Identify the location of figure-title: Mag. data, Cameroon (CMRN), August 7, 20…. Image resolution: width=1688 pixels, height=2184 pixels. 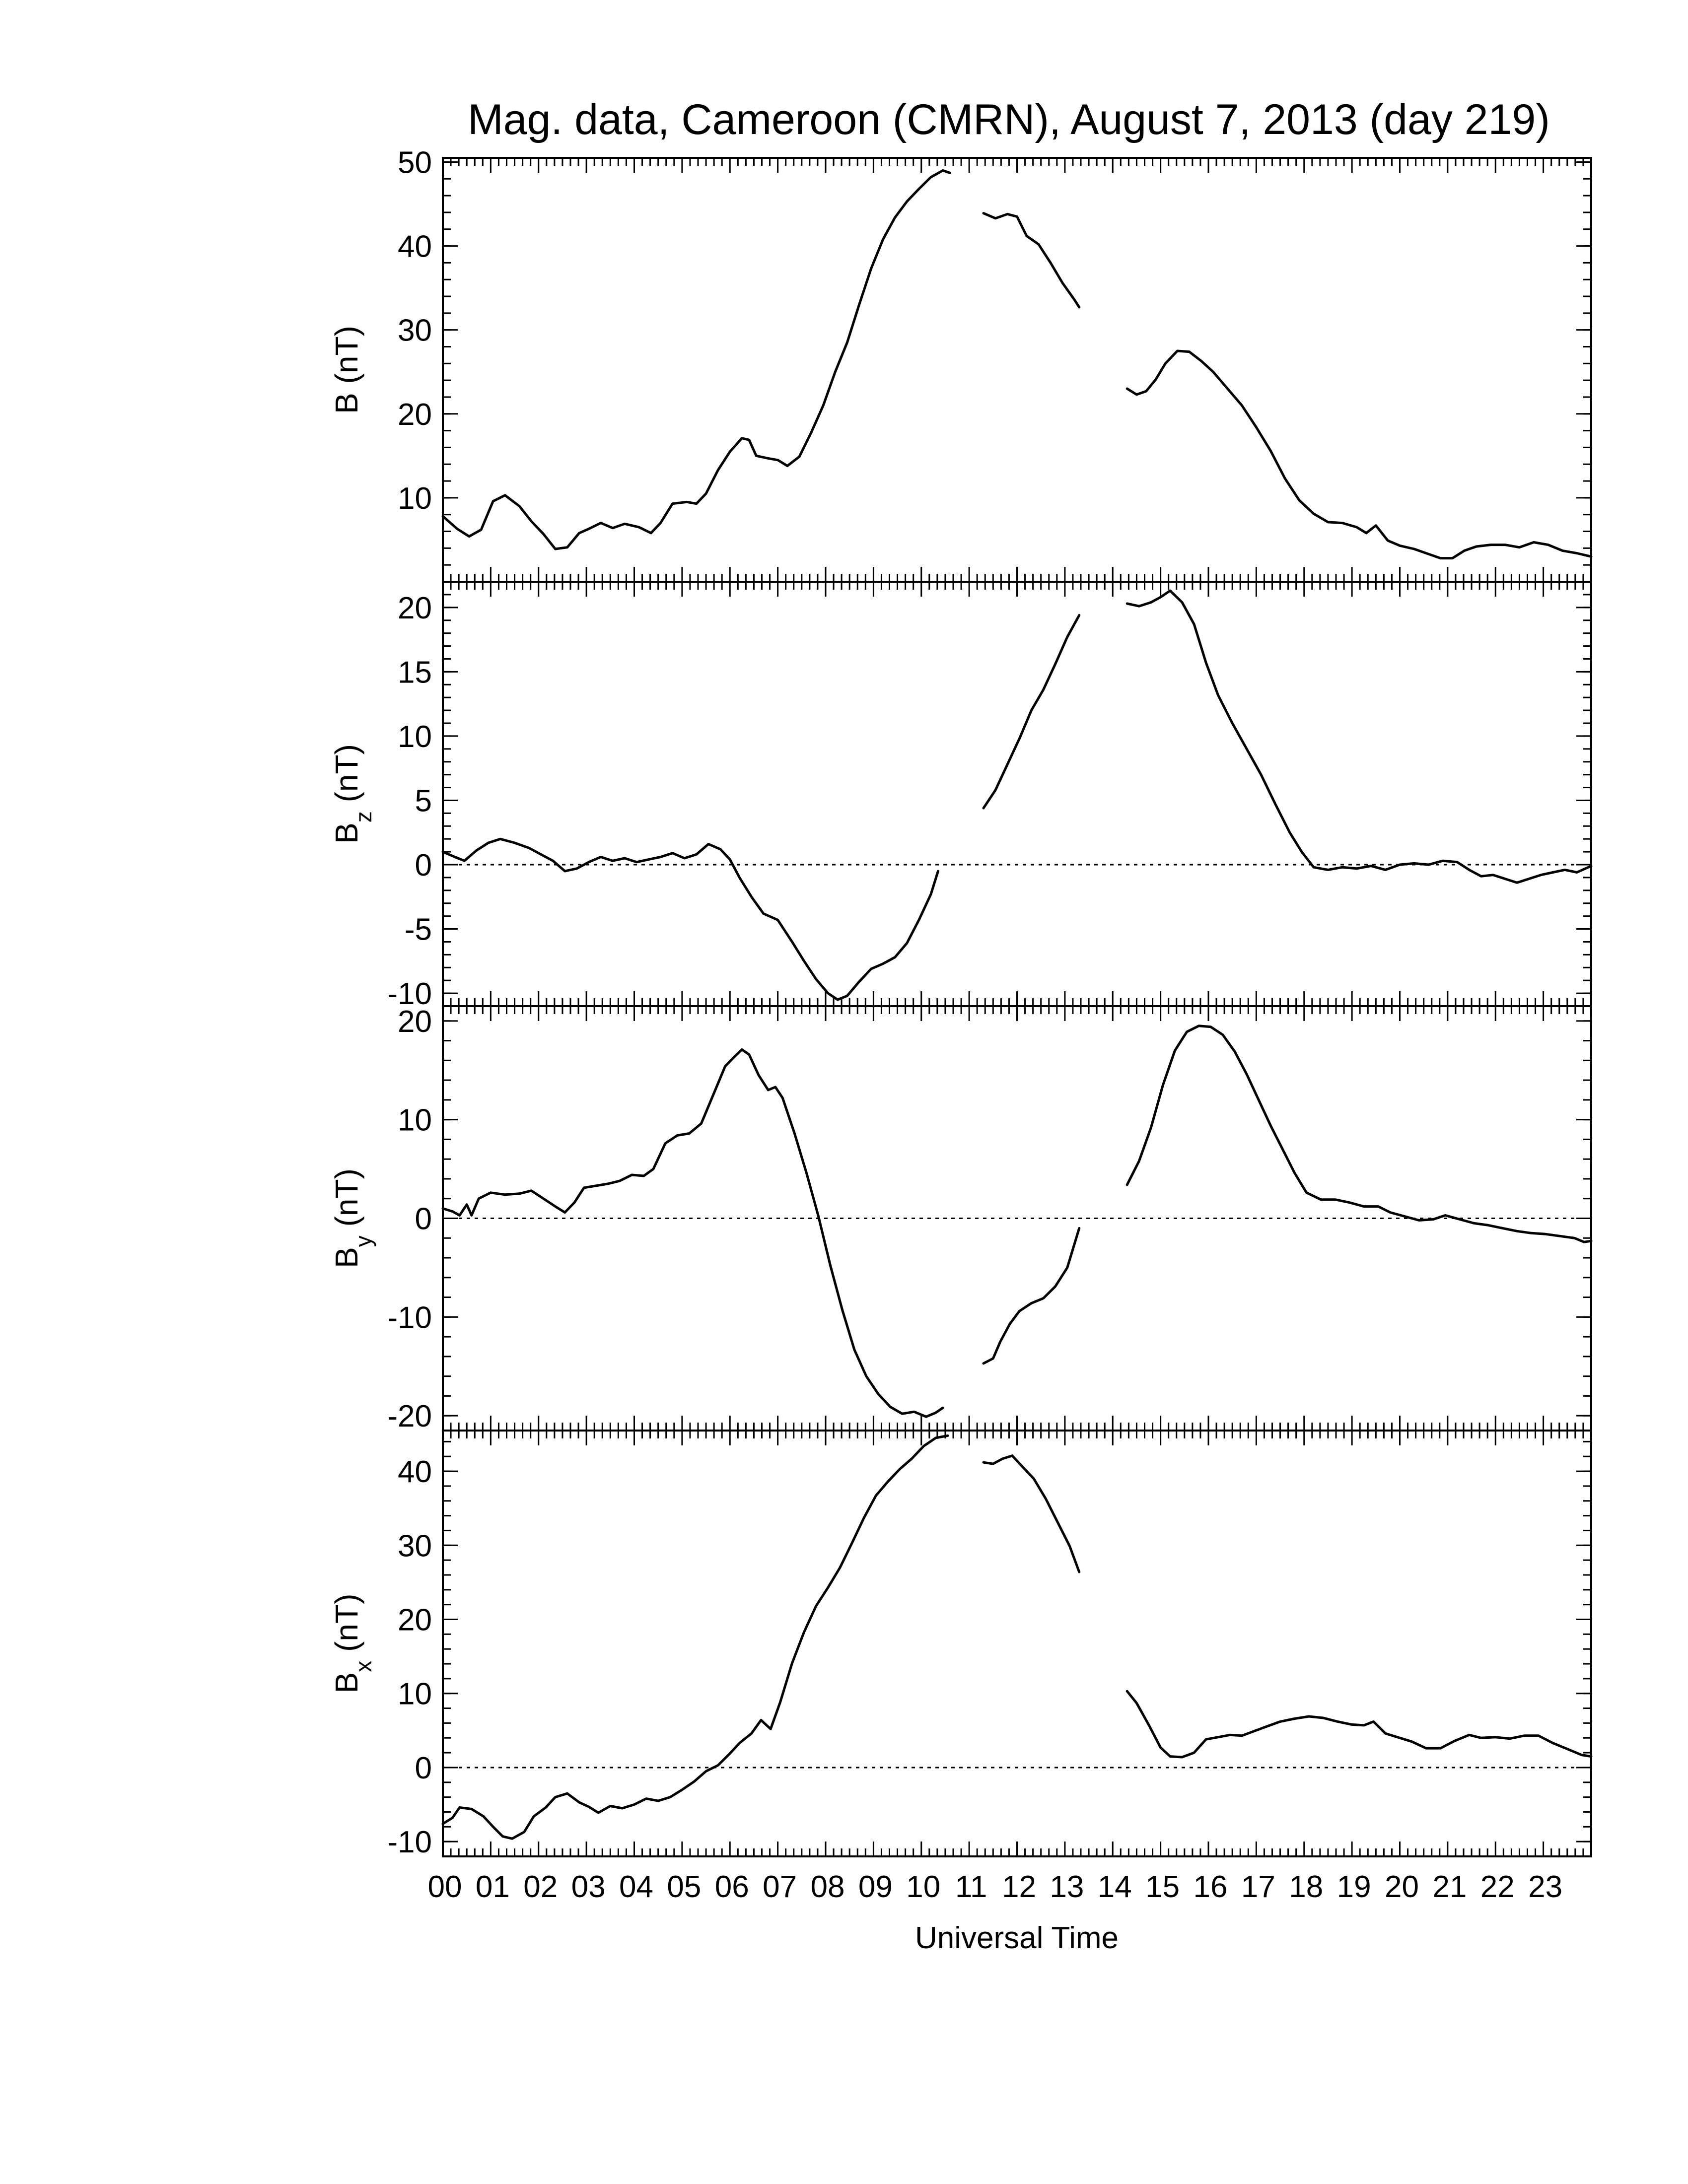
(1009, 119).